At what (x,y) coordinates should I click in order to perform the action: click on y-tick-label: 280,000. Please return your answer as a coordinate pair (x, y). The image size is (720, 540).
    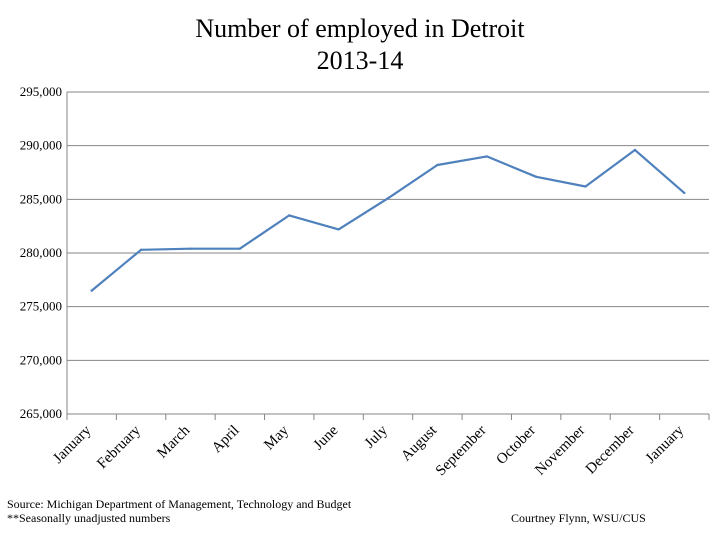
    Looking at the image, I should click on (41, 252).